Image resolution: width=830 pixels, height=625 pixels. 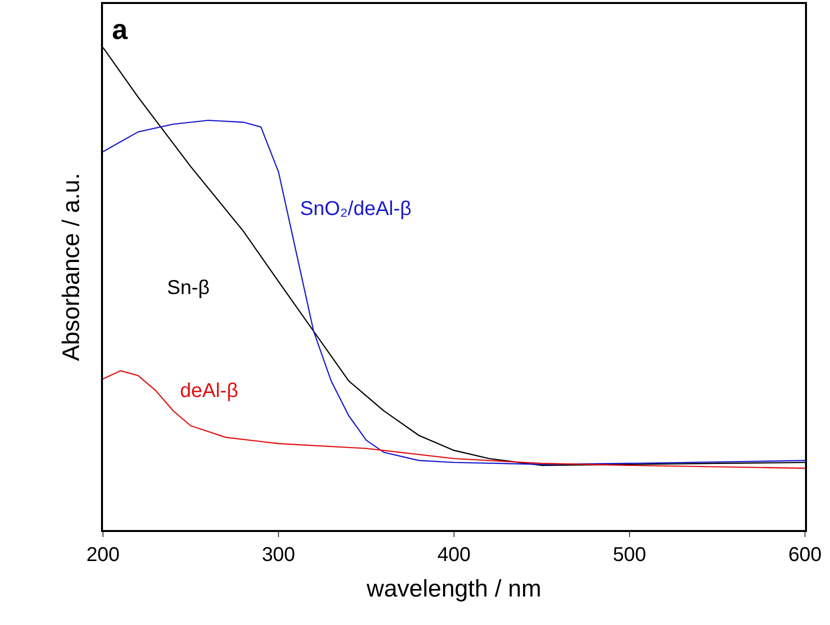 What do you see at coordinates (805, 555) in the screenshot?
I see `x-tick-label: 600` at bounding box center [805, 555].